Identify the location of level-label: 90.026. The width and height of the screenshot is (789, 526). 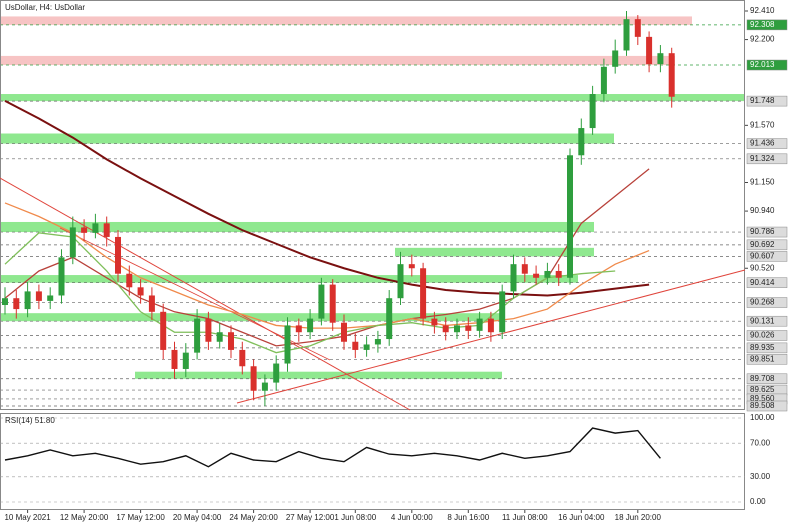
(762, 335).